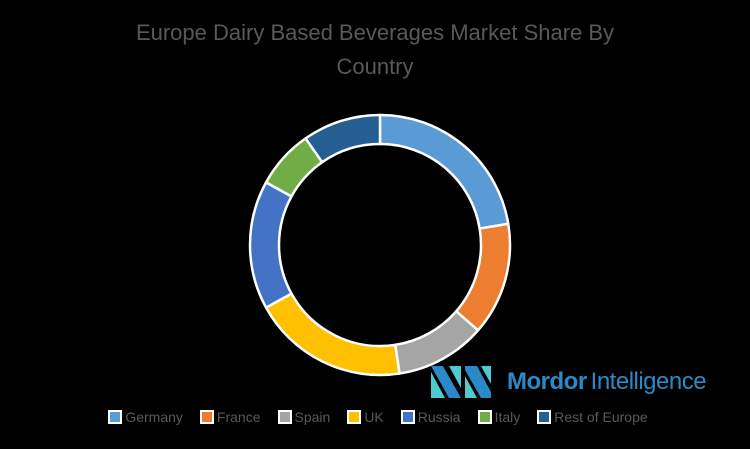 This screenshot has width=750, height=449. Describe the element at coordinates (154, 417) in the screenshot. I see `legend-label: Germany` at that location.